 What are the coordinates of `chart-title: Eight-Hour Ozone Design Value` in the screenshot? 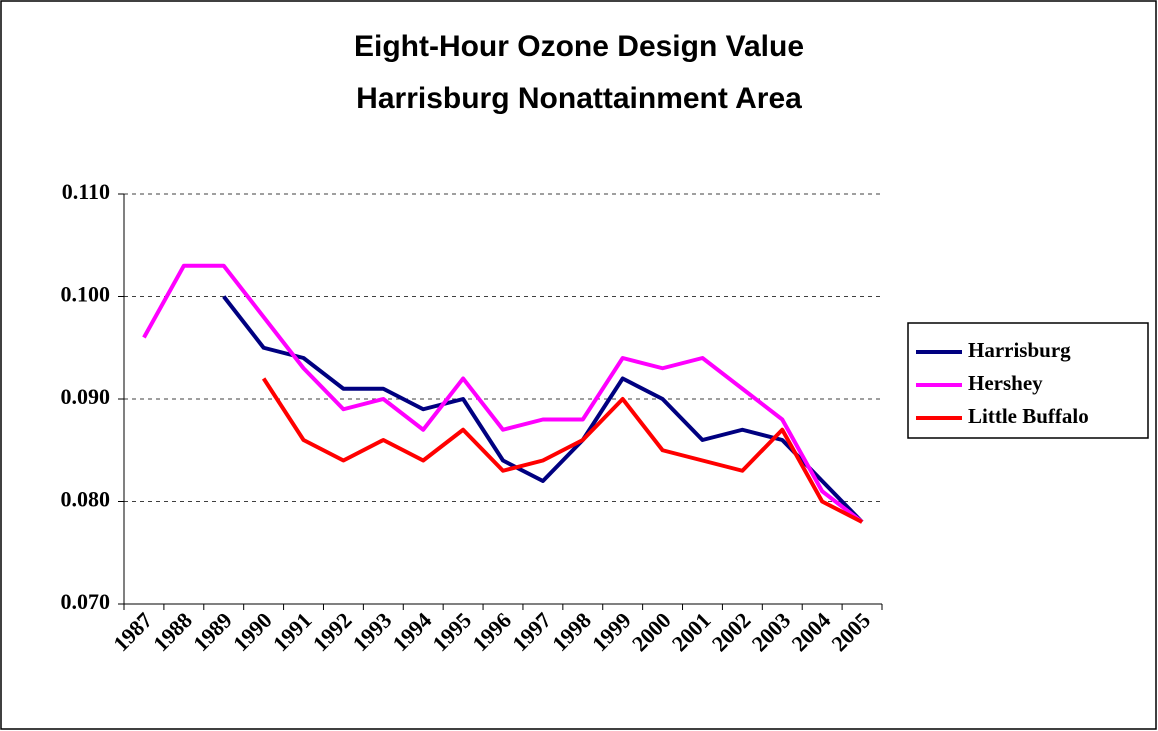 It's located at (579, 46).